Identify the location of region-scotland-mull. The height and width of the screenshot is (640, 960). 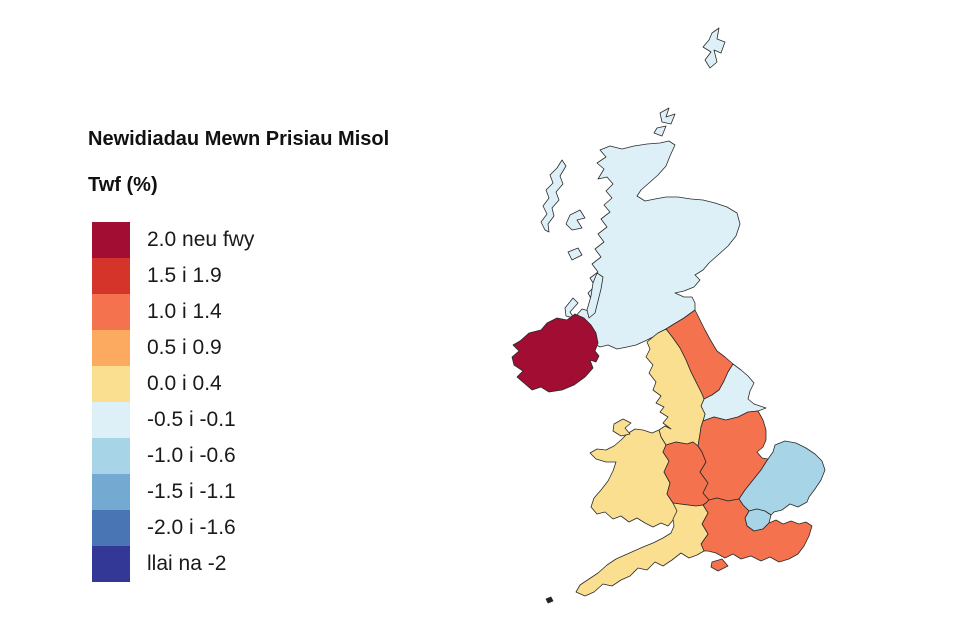
(575, 254).